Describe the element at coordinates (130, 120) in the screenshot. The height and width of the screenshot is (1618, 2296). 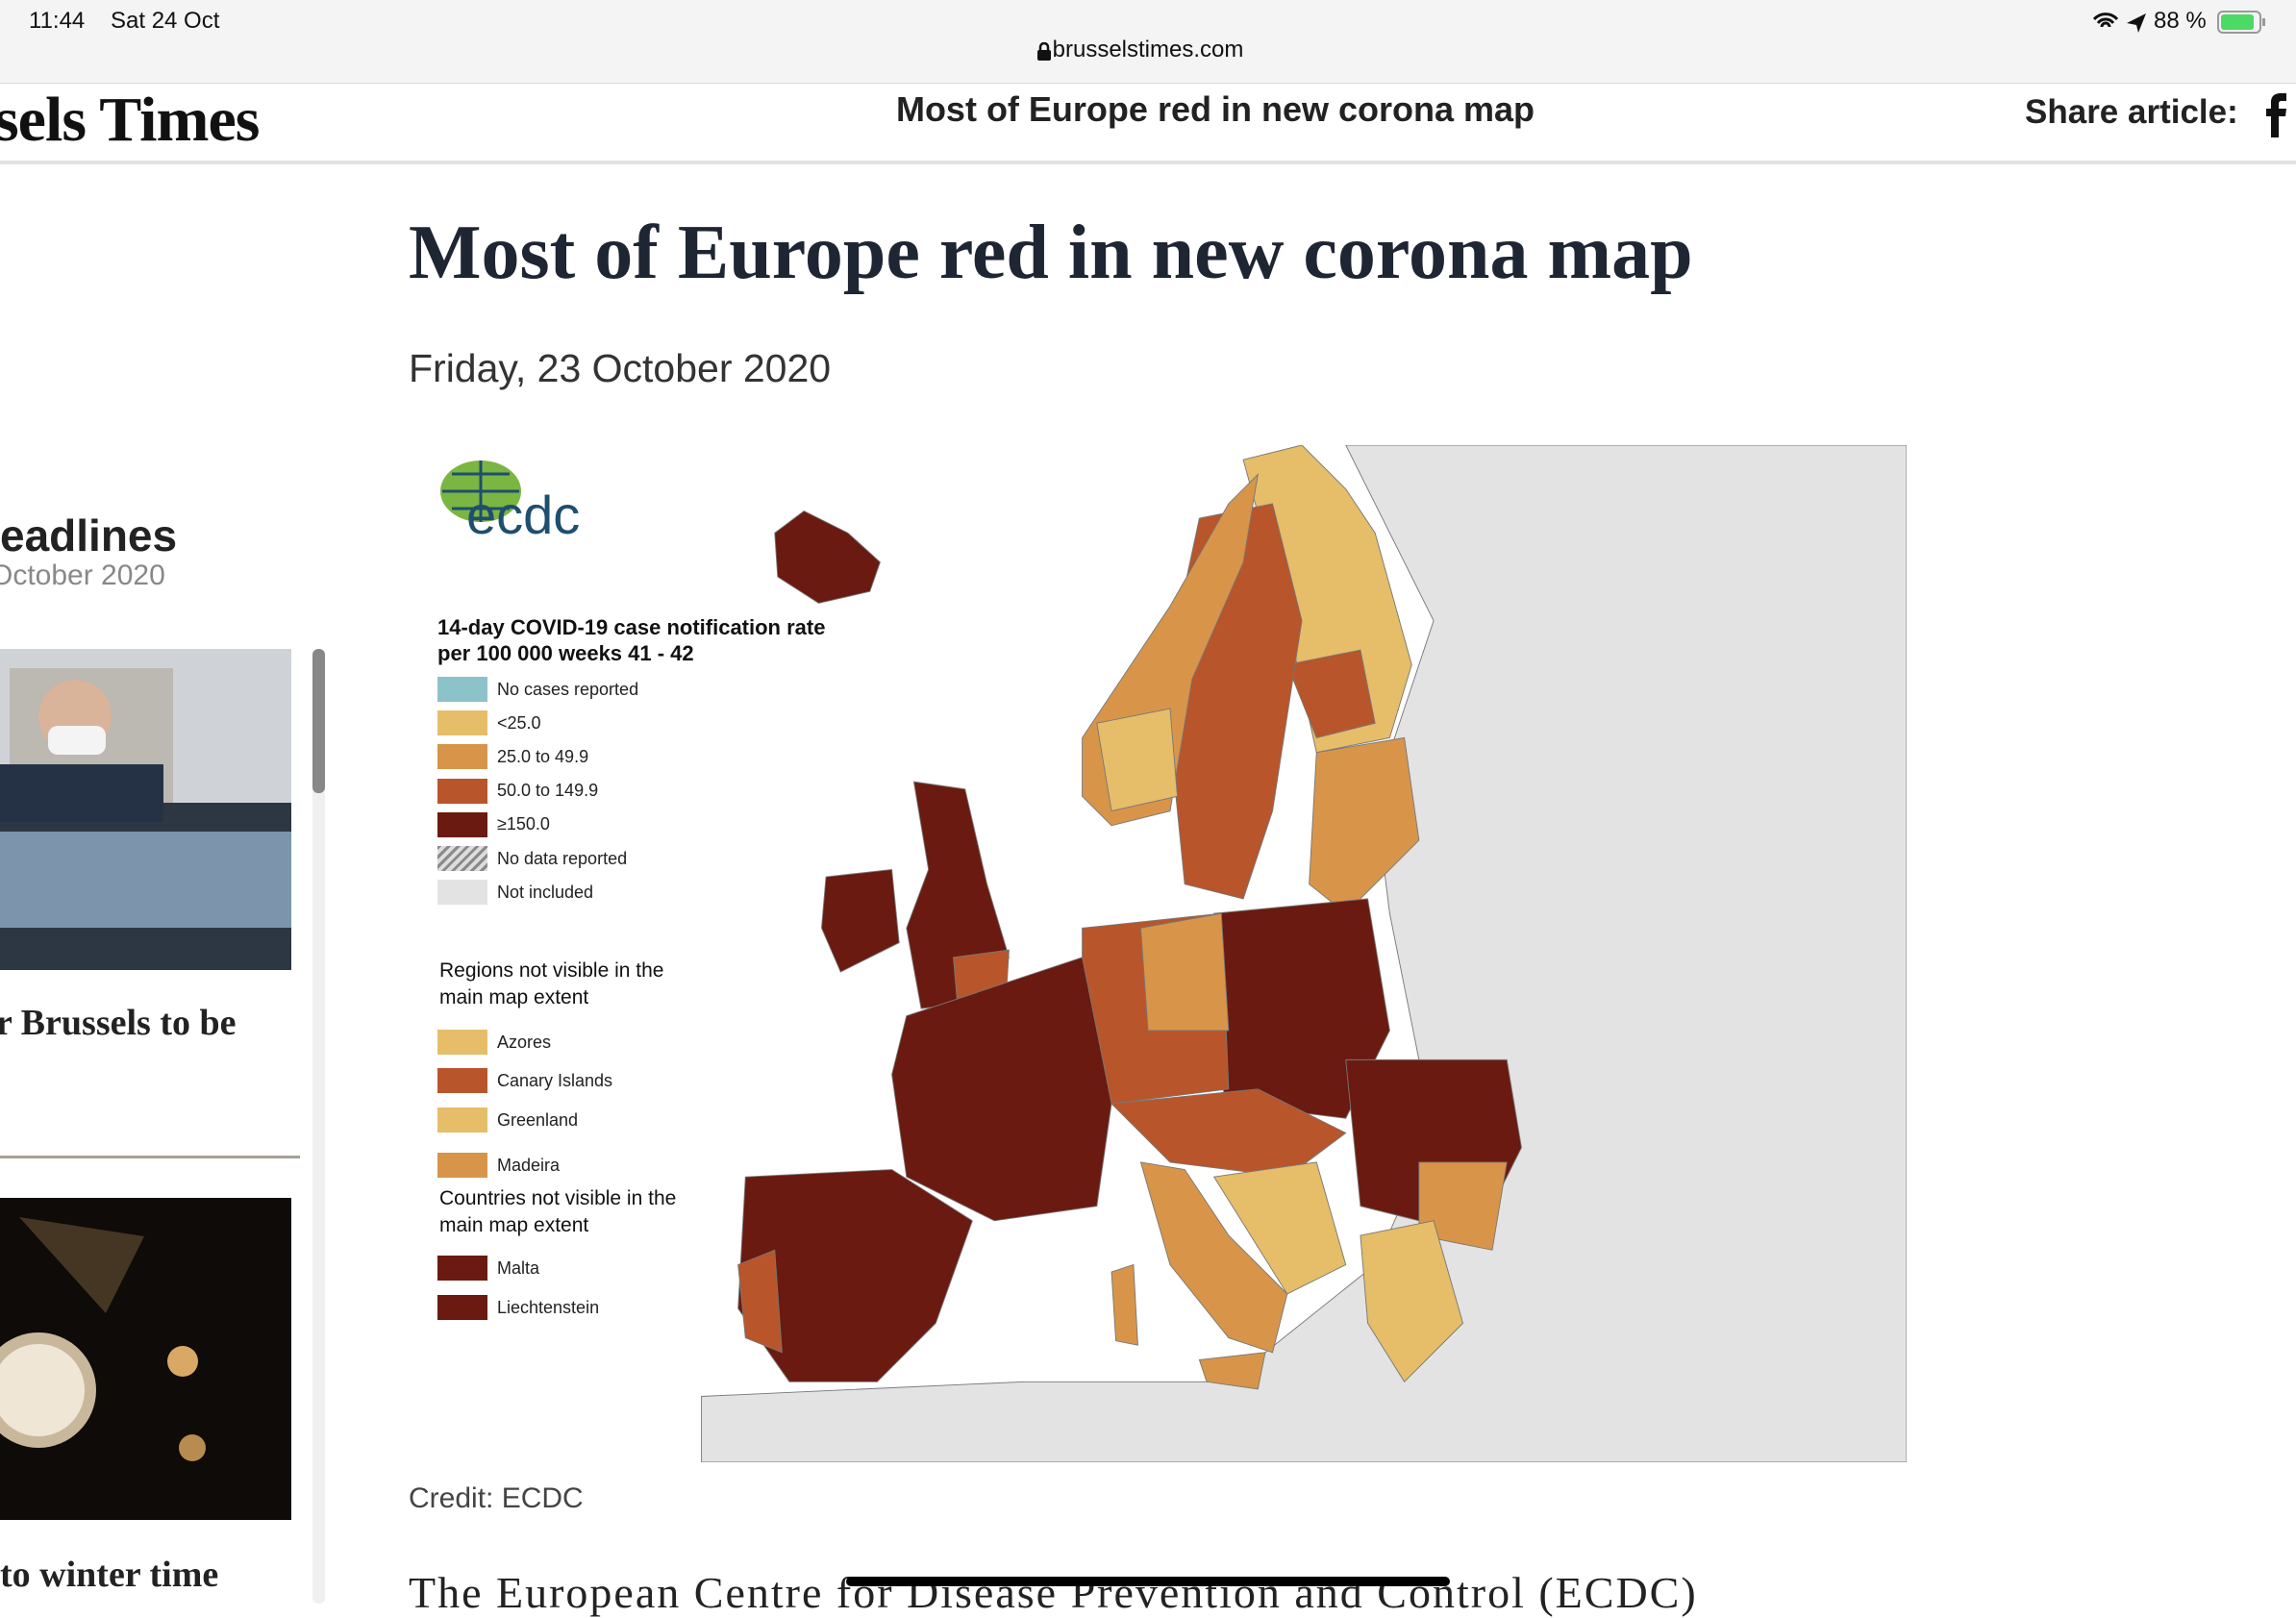
I see `site-logo: sels Times` at that location.